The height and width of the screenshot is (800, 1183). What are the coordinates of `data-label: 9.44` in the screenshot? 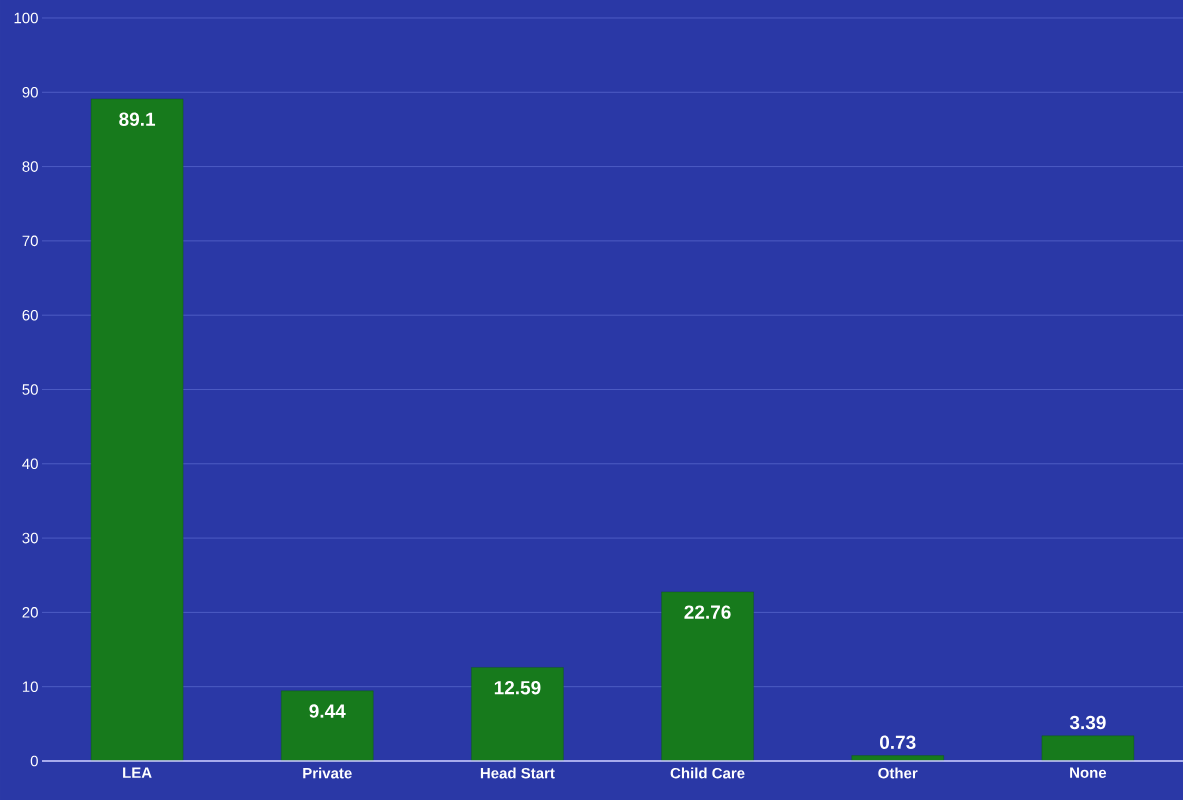 It's located at (327, 711).